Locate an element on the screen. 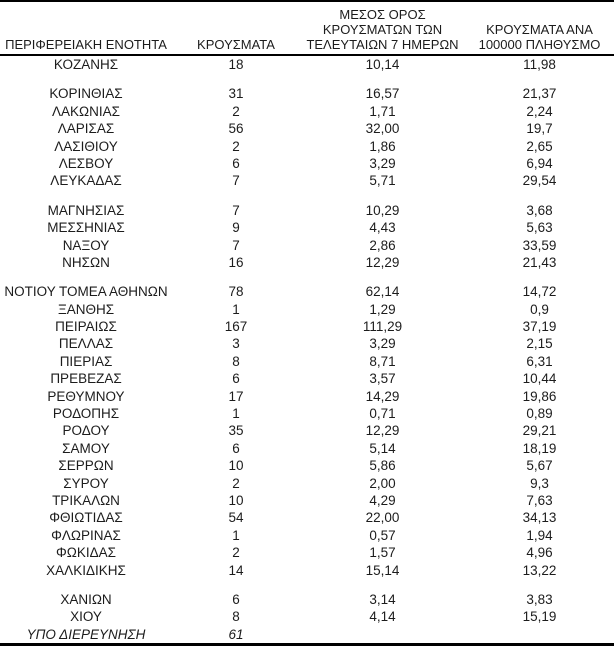 The image size is (614, 647). table-row: ΦΘΙΩΤΙΔΑΣ 54 22,00 34,13 is located at coordinates (307, 517).